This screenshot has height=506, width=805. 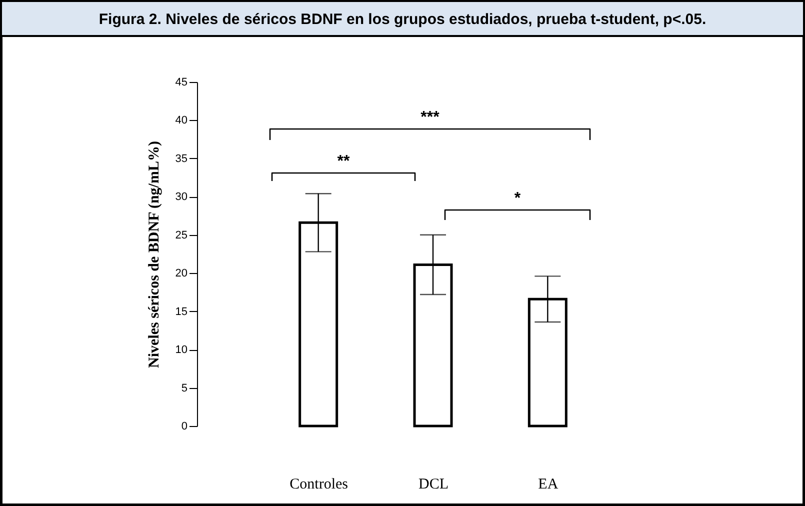 I want to click on chart-title: Figura 2. Niveles de séricos BDNF en los grupos estudiados, prueba t-student, p<.05., so click(x=402, y=19).